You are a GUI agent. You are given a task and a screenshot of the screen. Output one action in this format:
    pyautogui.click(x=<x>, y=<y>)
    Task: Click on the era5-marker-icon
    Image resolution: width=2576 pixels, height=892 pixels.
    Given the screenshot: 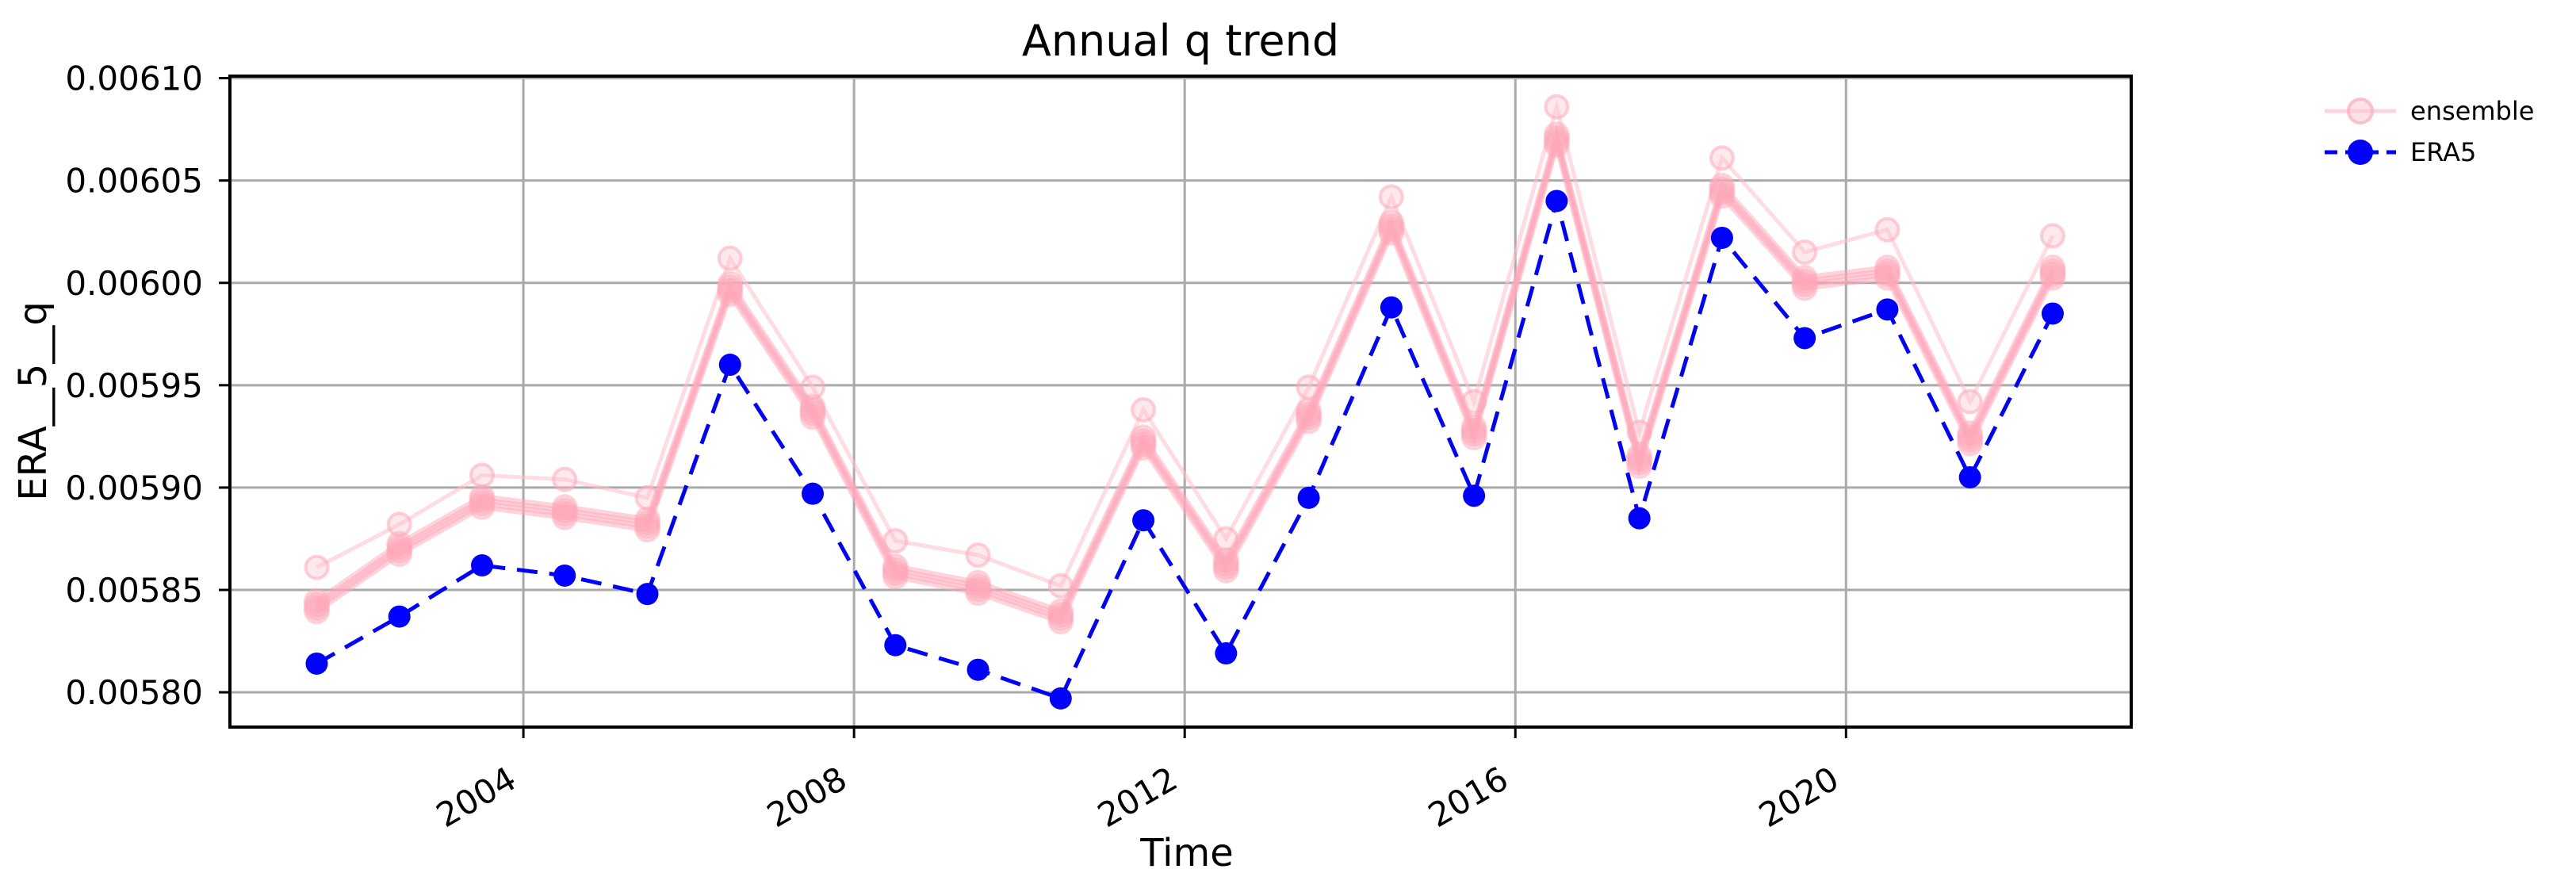 What is the action you would take?
    pyautogui.click(x=2360, y=152)
    